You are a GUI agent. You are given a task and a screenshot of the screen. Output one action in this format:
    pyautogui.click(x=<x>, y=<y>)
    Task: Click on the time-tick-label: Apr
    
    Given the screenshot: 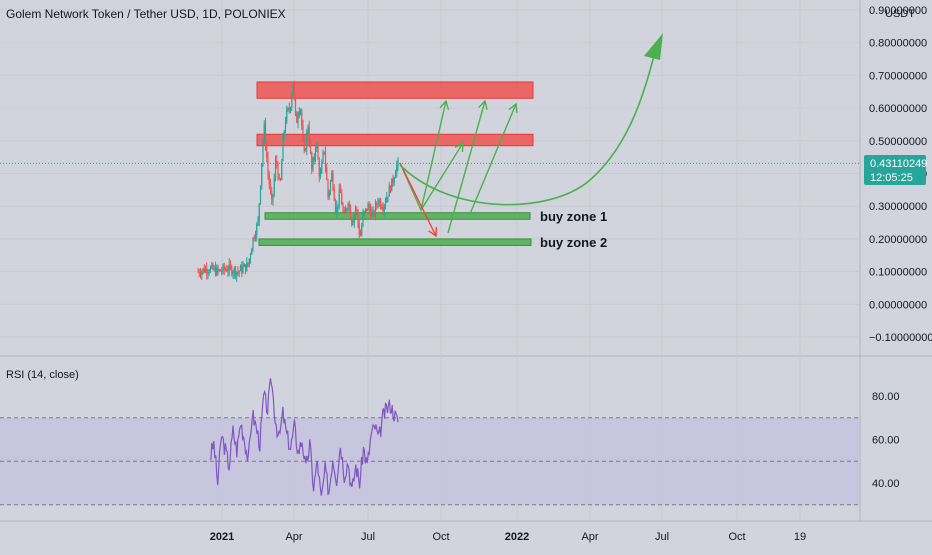 What is the action you would take?
    pyautogui.click(x=589, y=537)
    